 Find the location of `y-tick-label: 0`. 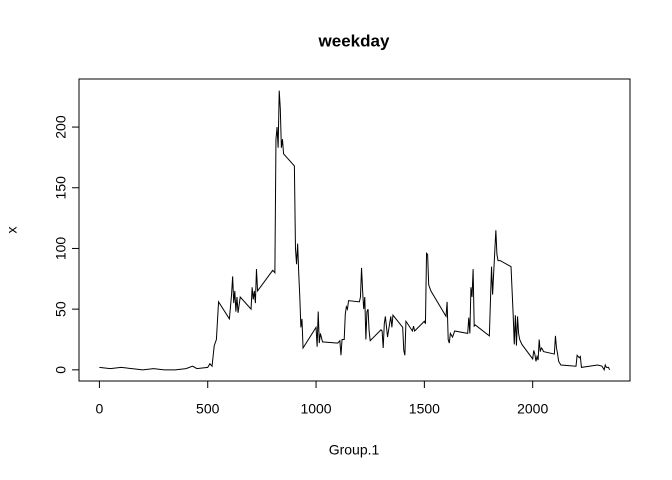

y-tick-label: 0 is located at coordinates (61, 370).